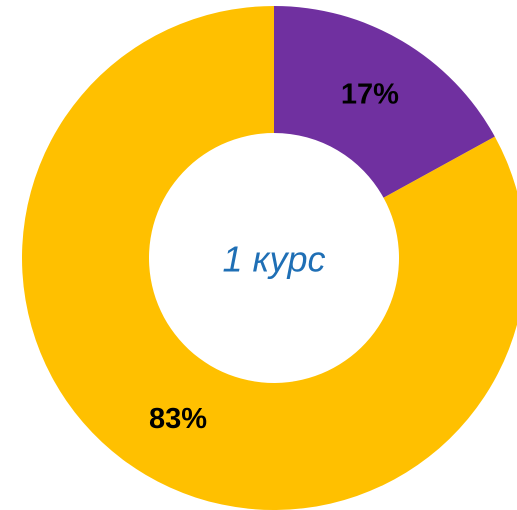 The width and height of the screenshot is (517, 510). I want to click on center-label: 1 курс, so click(273, 259).